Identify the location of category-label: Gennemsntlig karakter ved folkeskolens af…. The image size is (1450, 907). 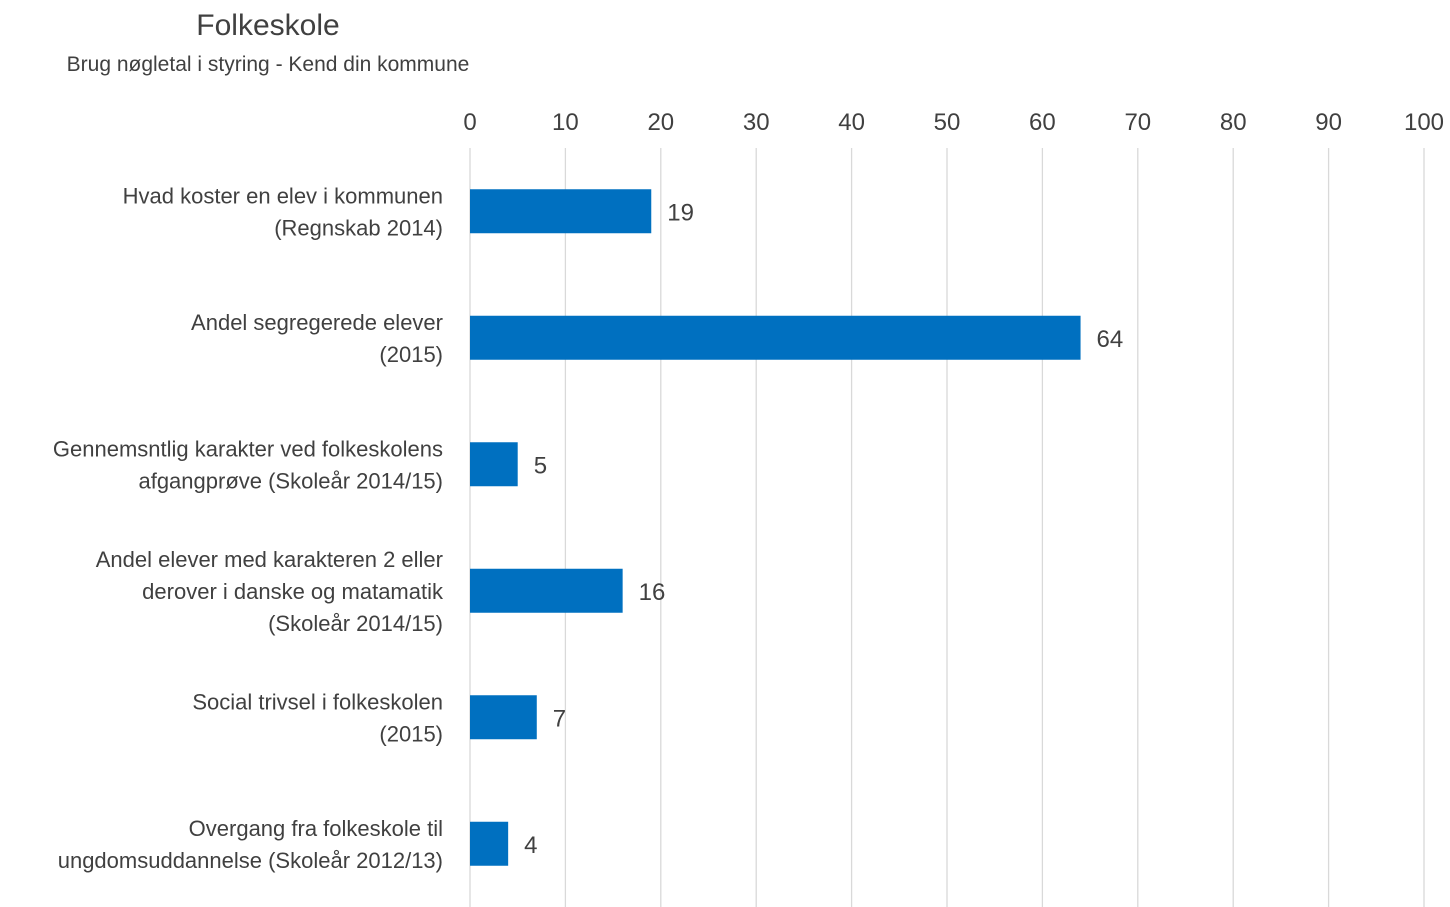
(248, 464).